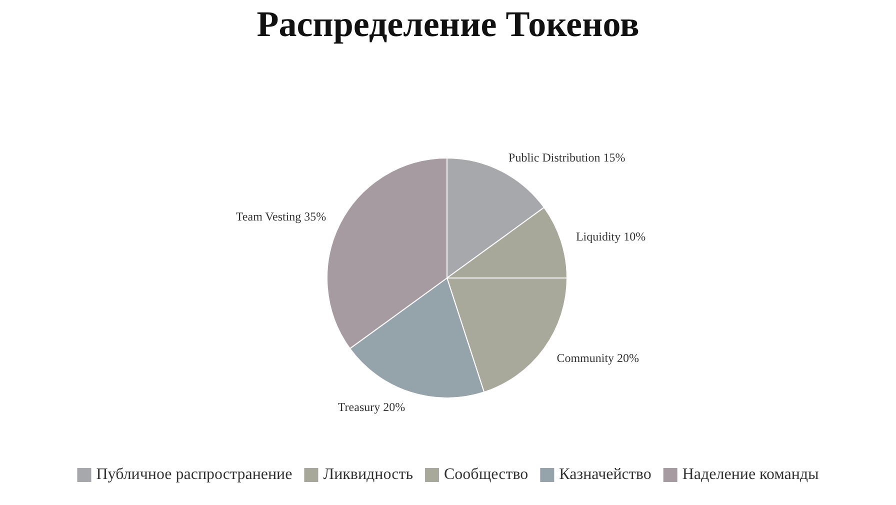  Describe the element at coordinates (598, 357) in the screenshot. I see `data-label: Community 20%` at that location.